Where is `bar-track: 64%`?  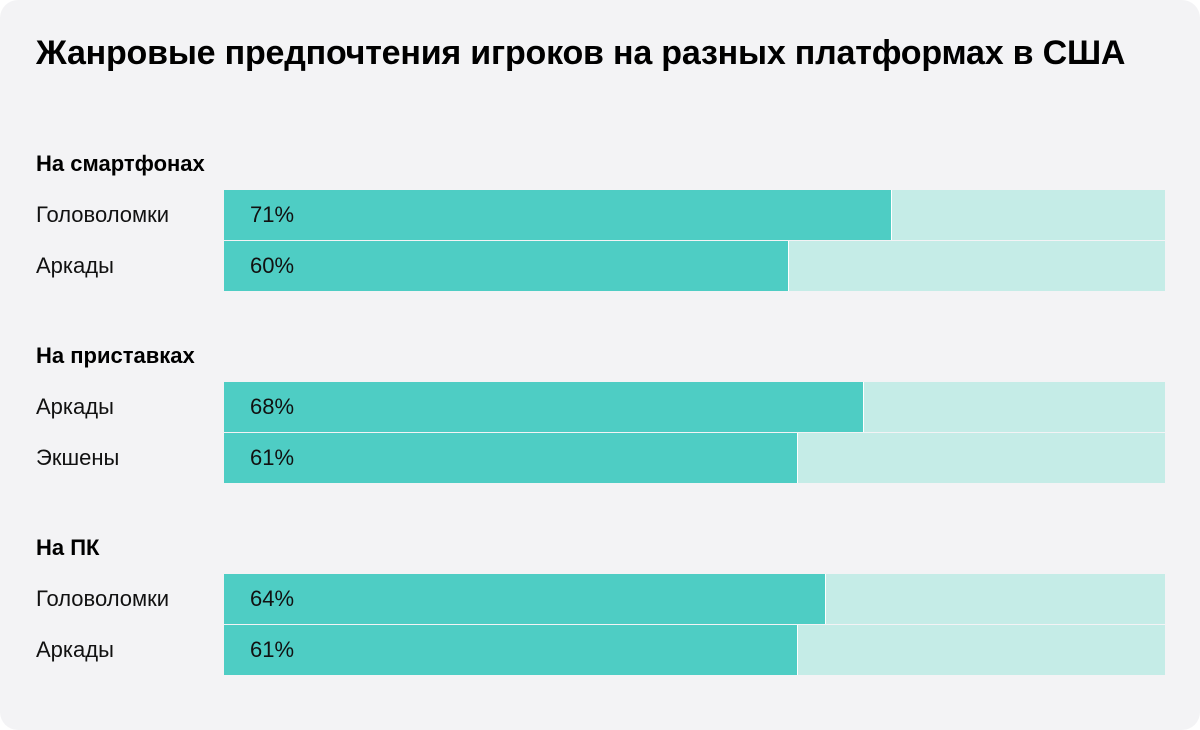 bar-track: 64% is located at coordinates (694, 599).